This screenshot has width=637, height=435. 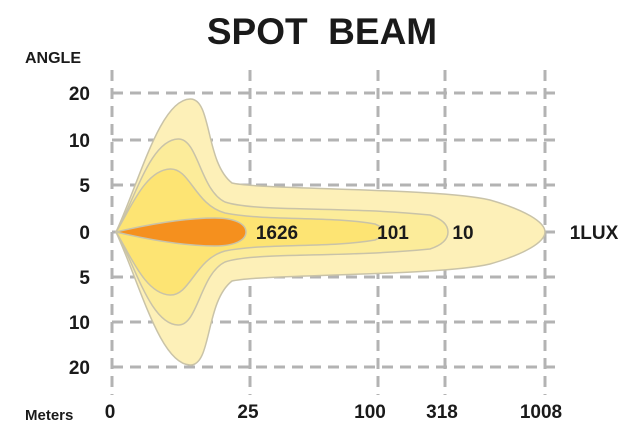 What do you see at coordinates (250, 232) in the screenshot?
I see `beam-contour-101lux` at bounding box center [250, 232].